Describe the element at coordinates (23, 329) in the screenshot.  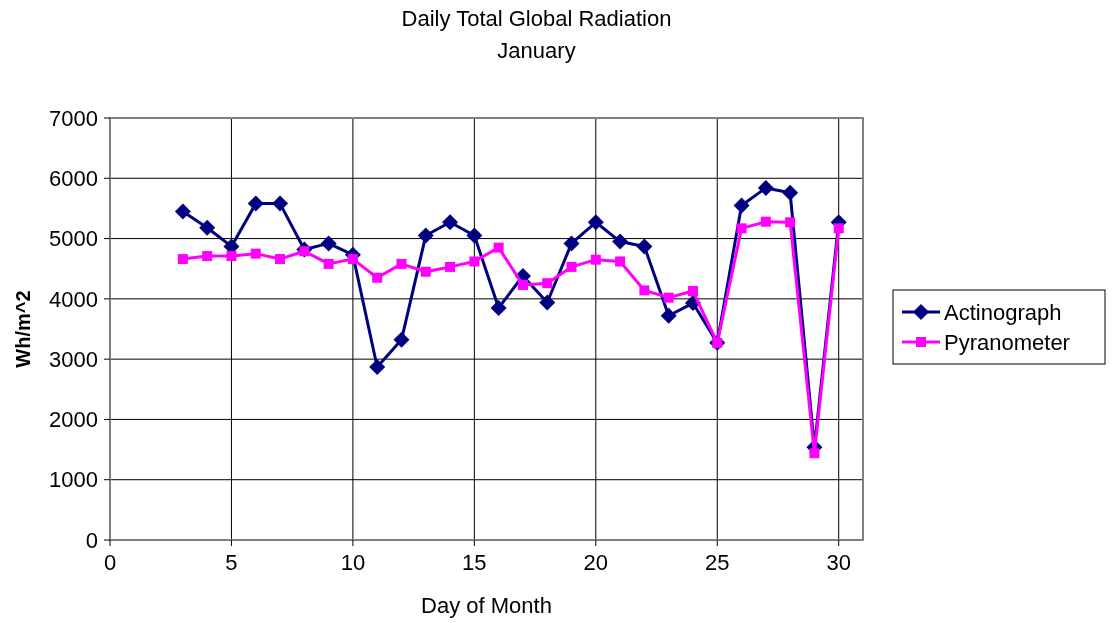
I see `y-axis-title: Wh/m^2` at that location.